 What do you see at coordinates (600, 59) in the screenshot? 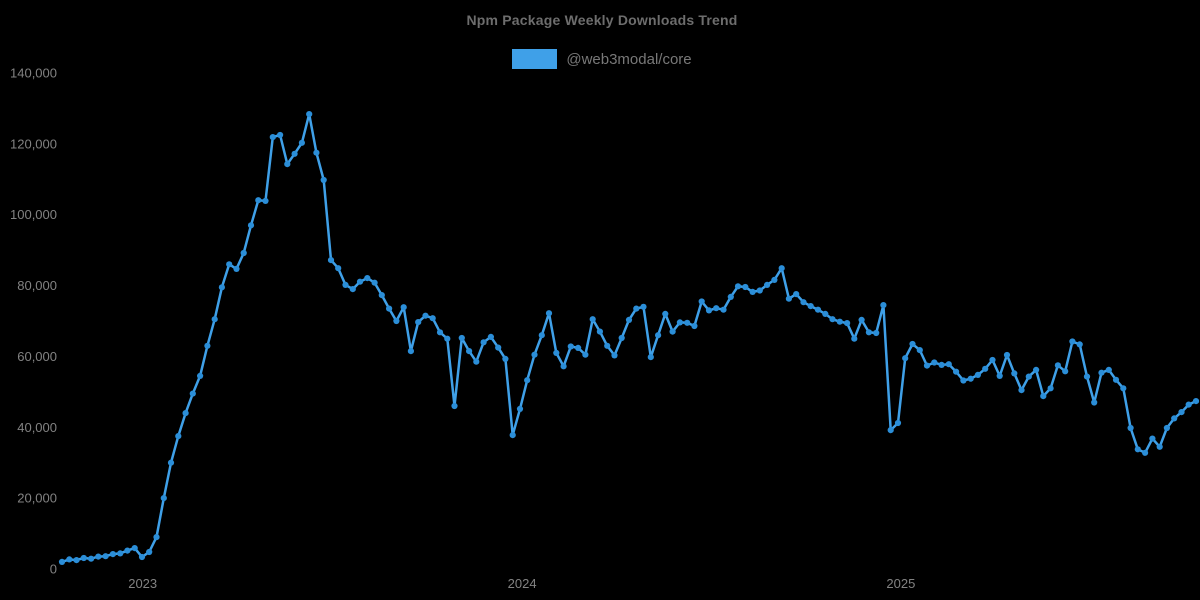
I see `legend-item: @web3modal/core` at bounding box center [600, 59].